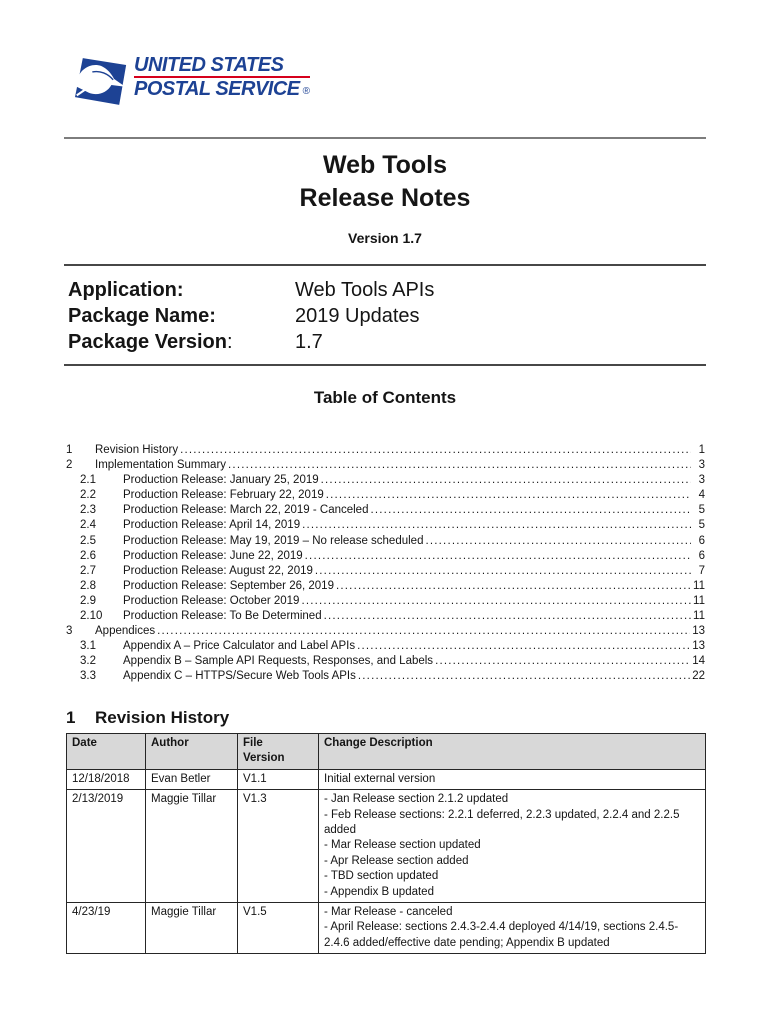 This screenshot has height=1024, width=770. What do you see at coordinates (147, 342) in the screenshot?
I see `meta-label-text: Package Version` at bounding box center [147, 342].